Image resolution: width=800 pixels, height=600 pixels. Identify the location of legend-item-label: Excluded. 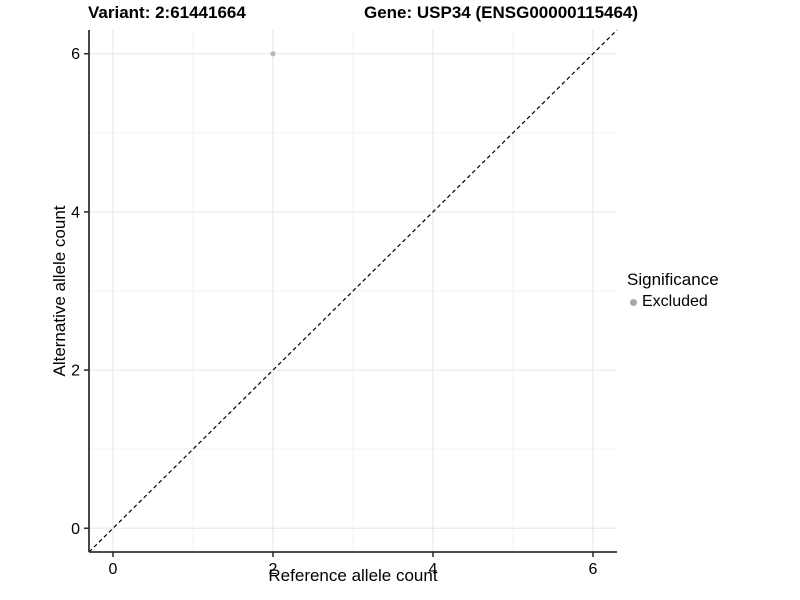
(675, 301).